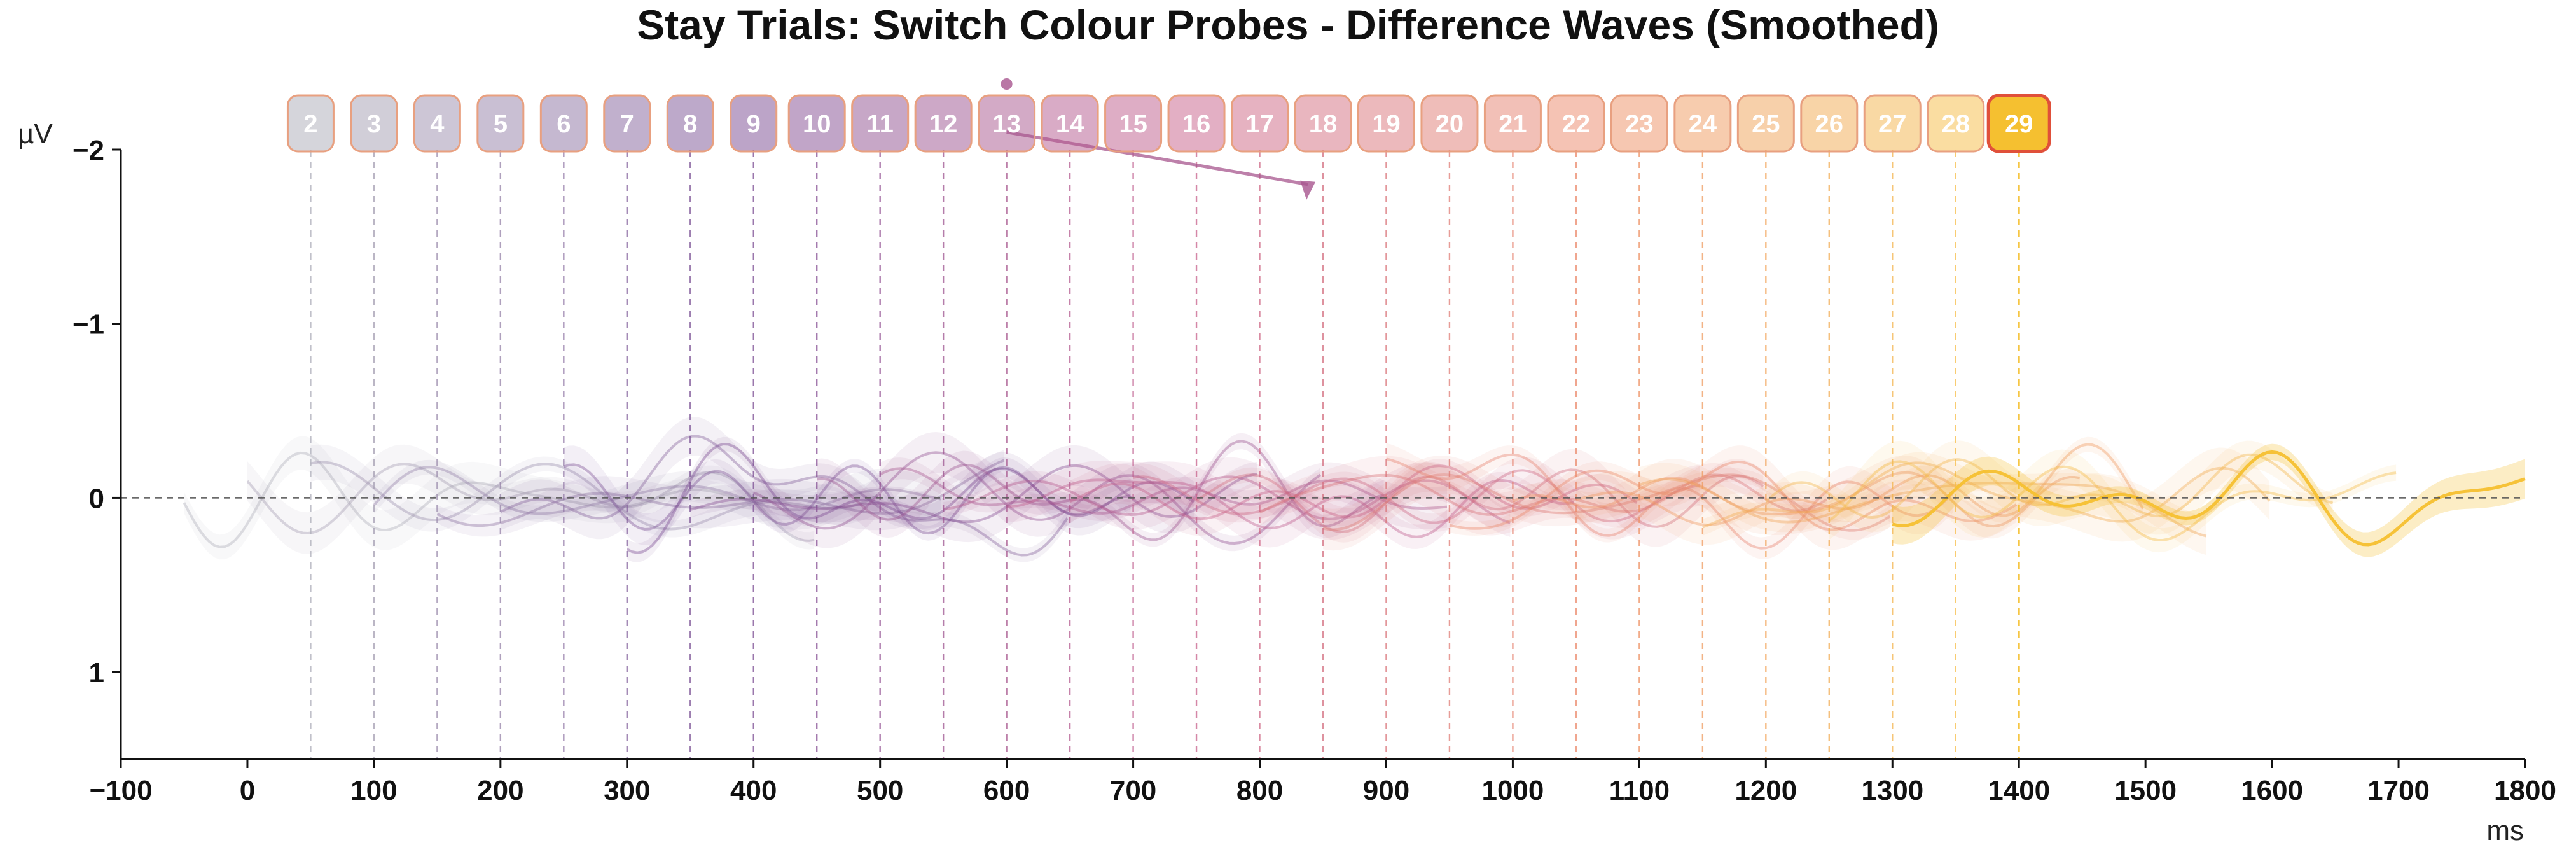  Describe the element at coordinates (1639, 123) in the screenshot. I see `marker-badge-23: 23` at that location.